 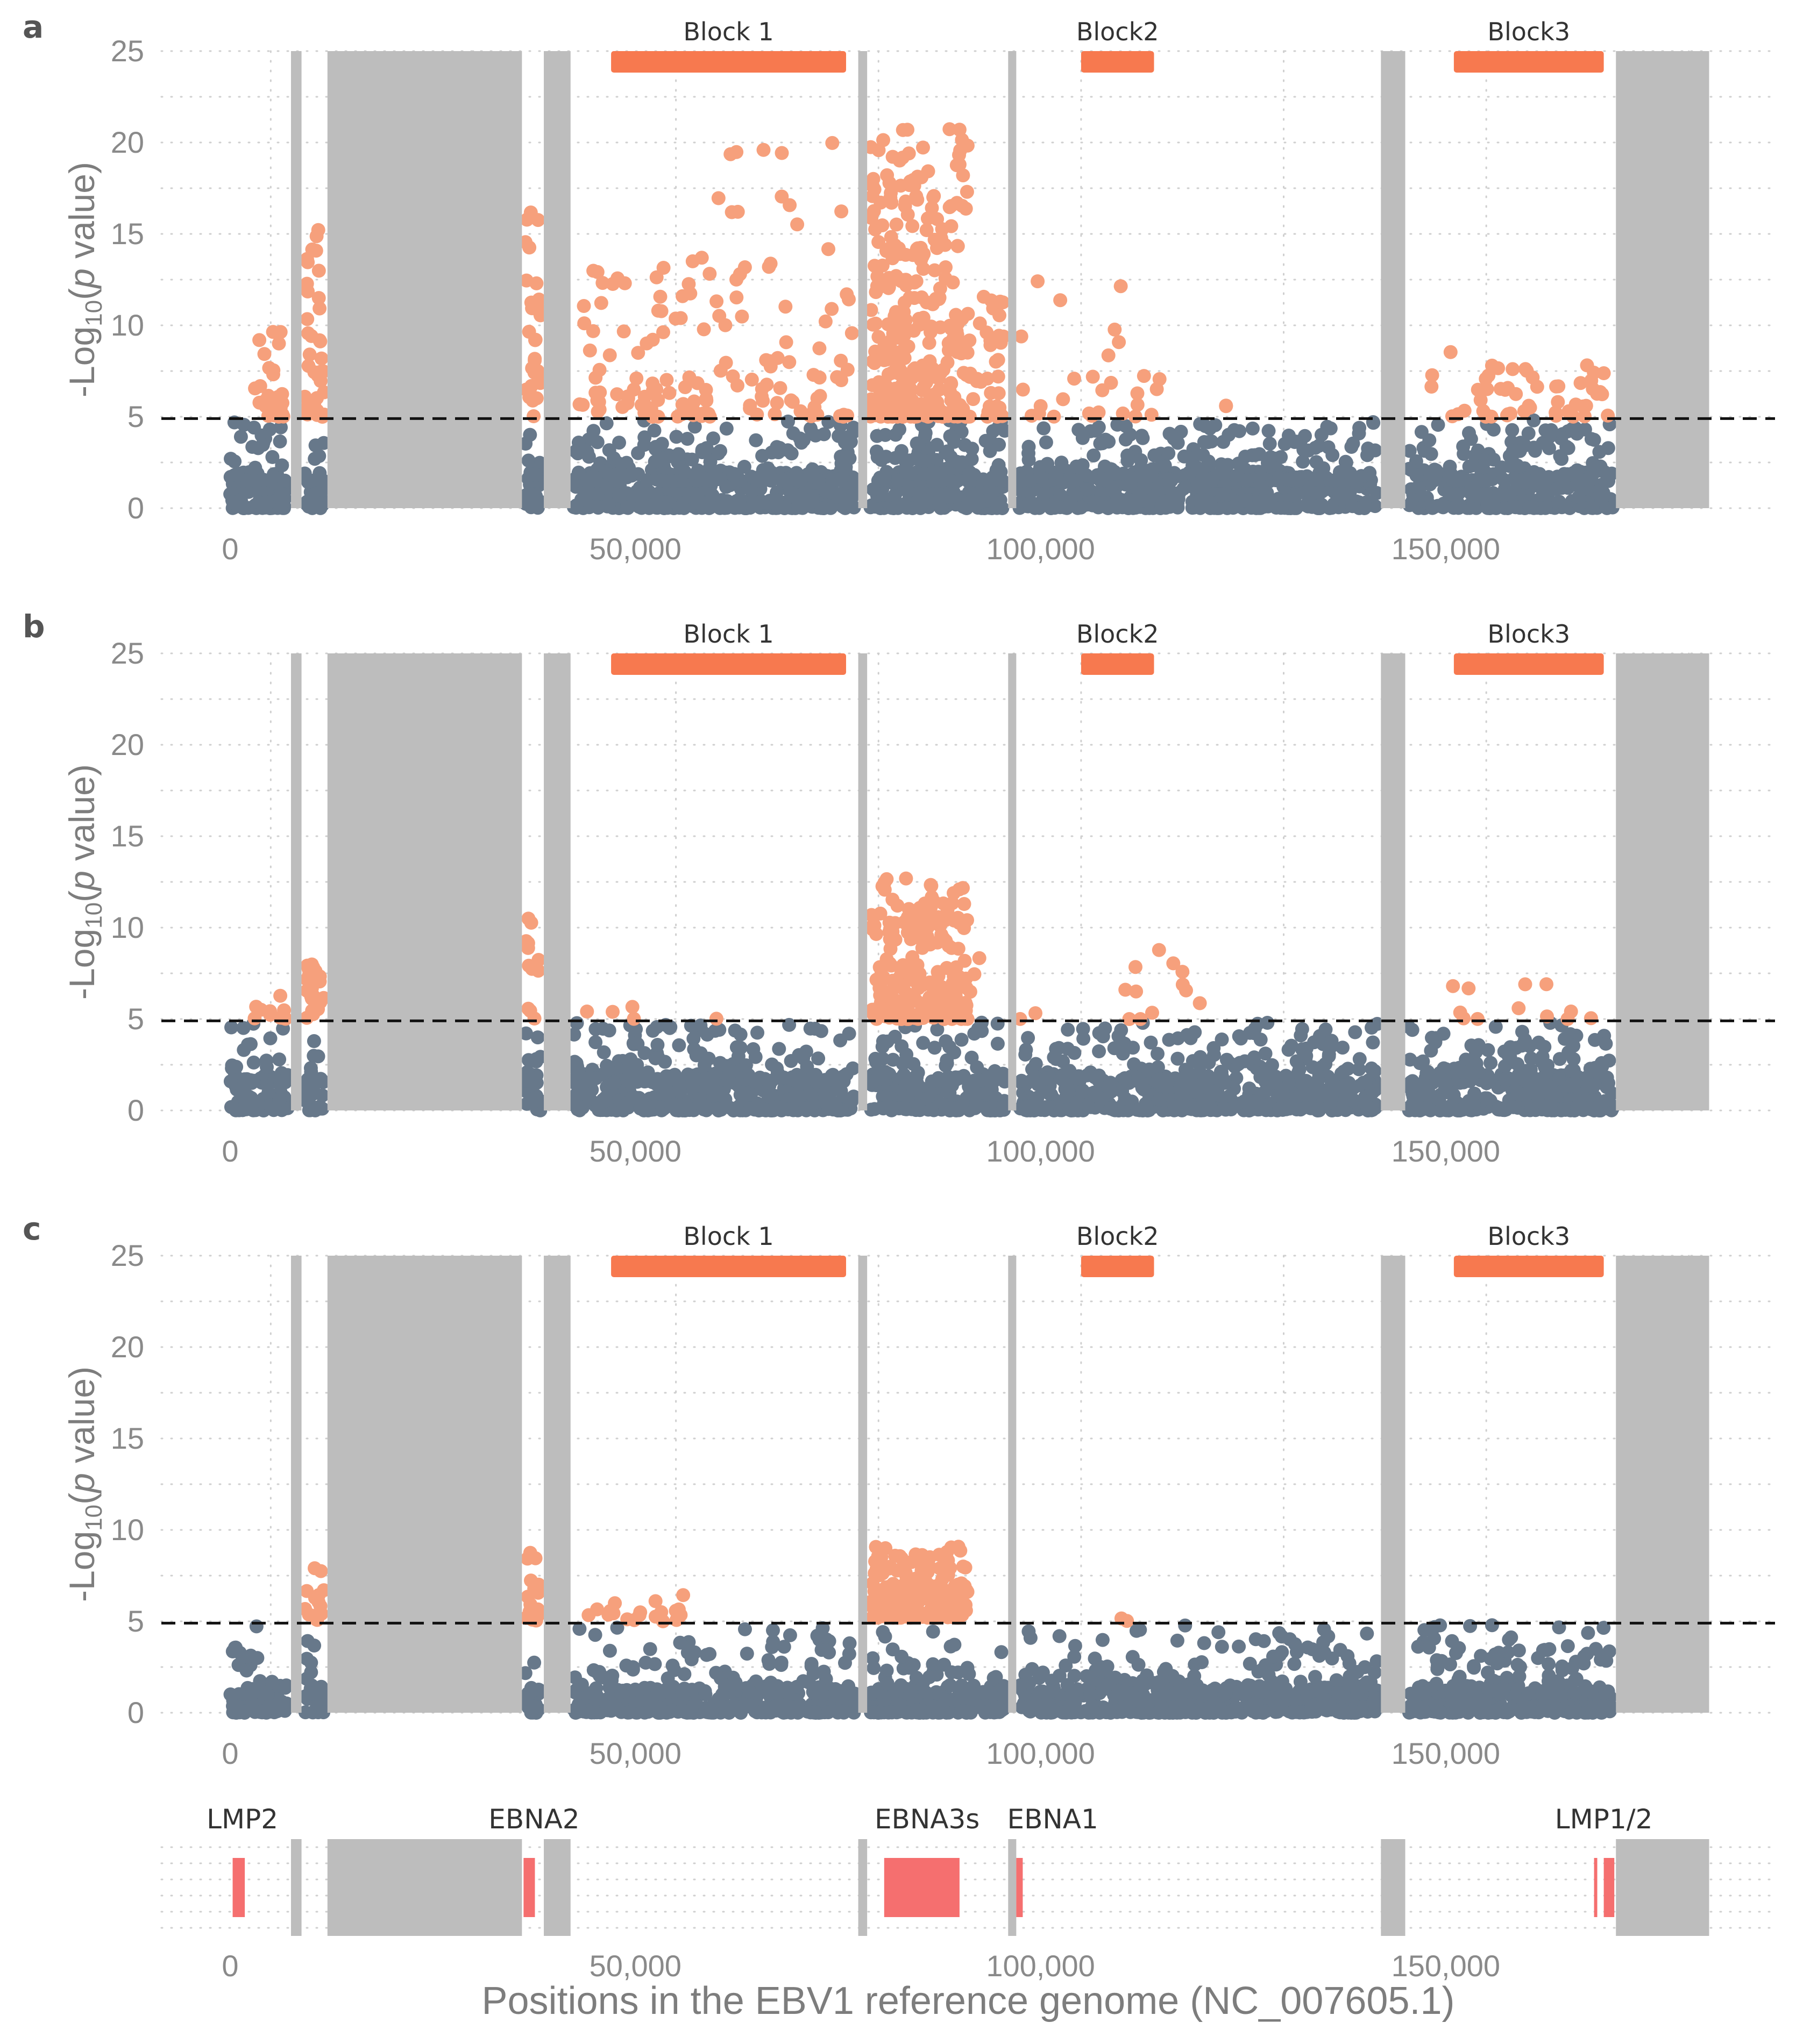 What do you see at coordinates (128, 744) in the screenshot?
I see `y-tick-label: 20` at bounding box center [128, 744].